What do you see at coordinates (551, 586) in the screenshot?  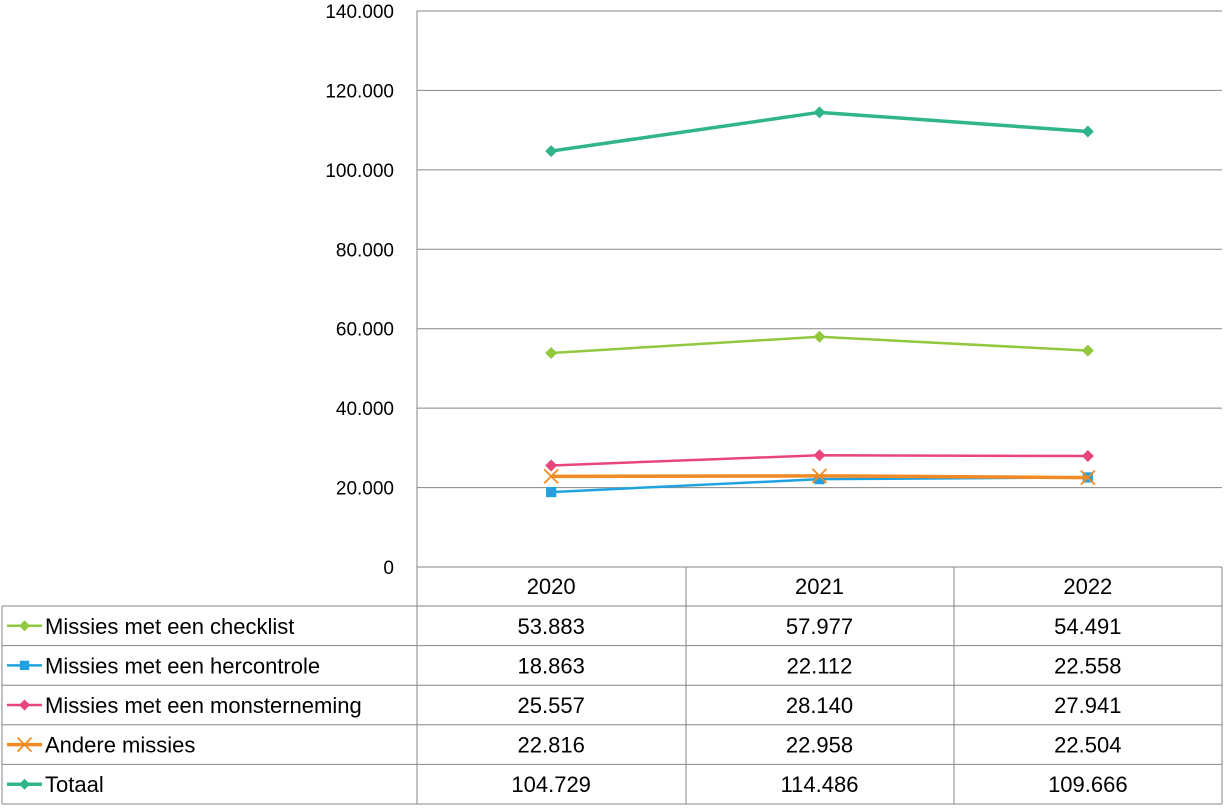 I see `x-category-label: 2020` at bounding box center [551, 586].